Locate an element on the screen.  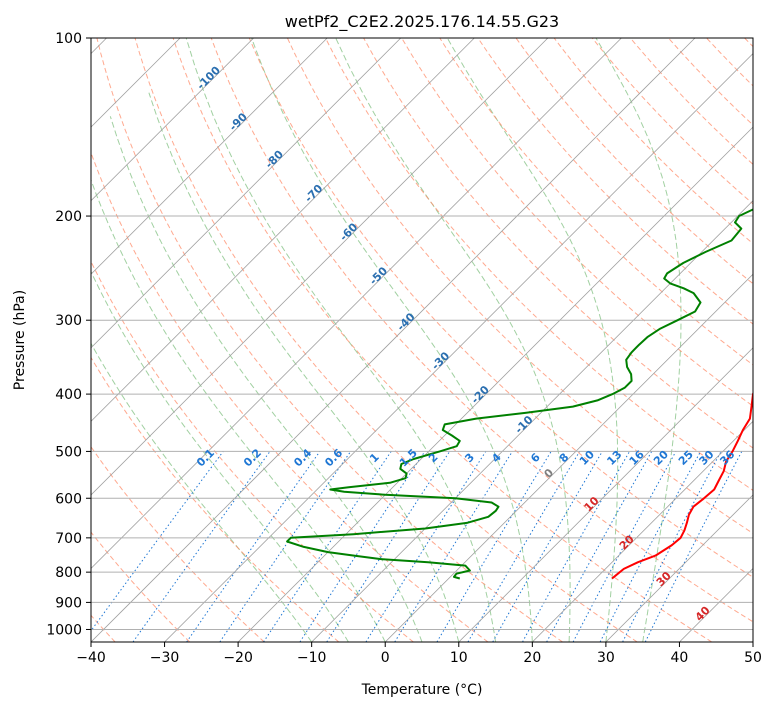
y-tick-label: 400 is located at coordinates (68, 395).